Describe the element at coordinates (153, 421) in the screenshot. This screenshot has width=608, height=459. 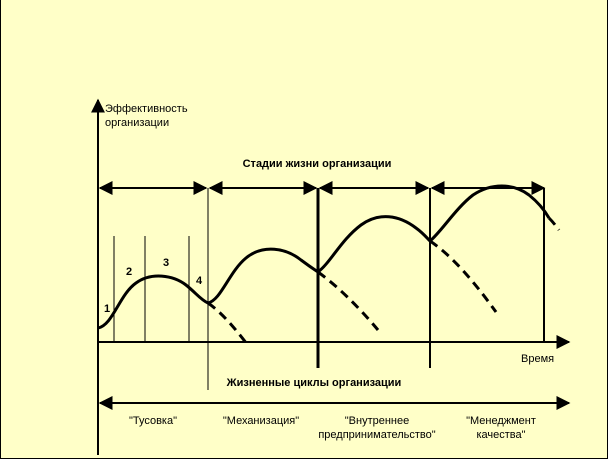
I see `stage-name-1: "Тусовка"` at that location.